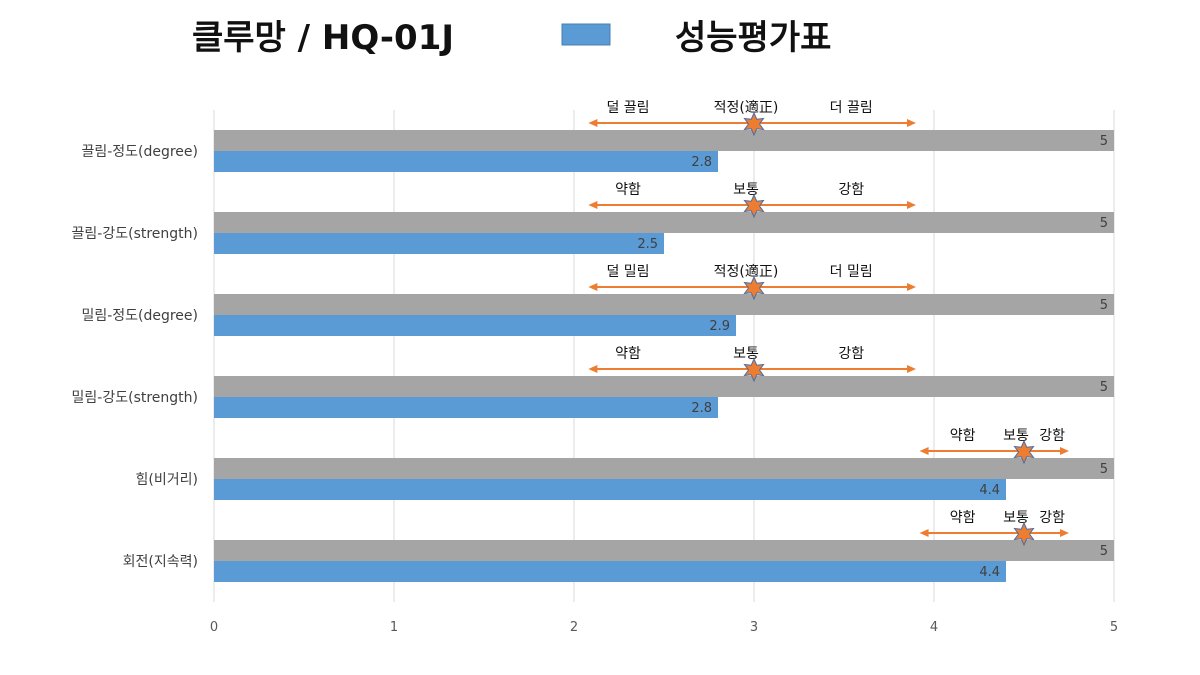  Describe the element at coordinates (647, 244) in the screenshot. I see `bar-value-label: 2.5` at that location.